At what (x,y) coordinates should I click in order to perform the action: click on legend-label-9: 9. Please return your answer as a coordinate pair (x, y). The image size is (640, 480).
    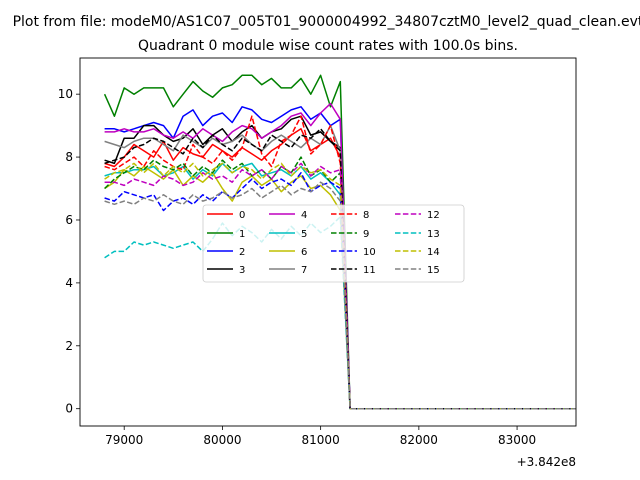
    Looking at the image, I should click on (366, 234).